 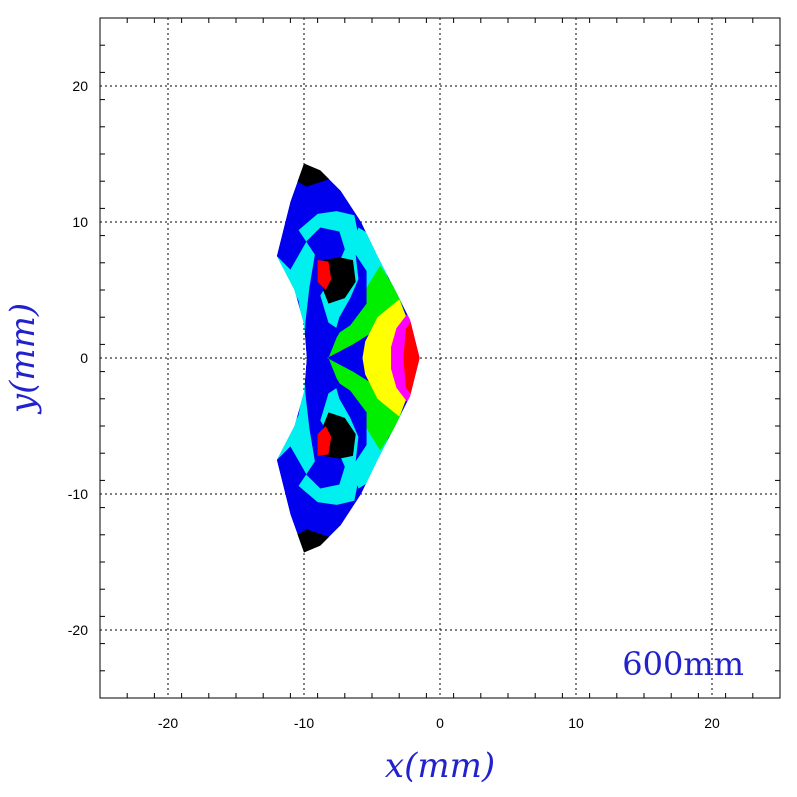 I want to click on distance-annotation: 600mm, so click(x=683, y=664).